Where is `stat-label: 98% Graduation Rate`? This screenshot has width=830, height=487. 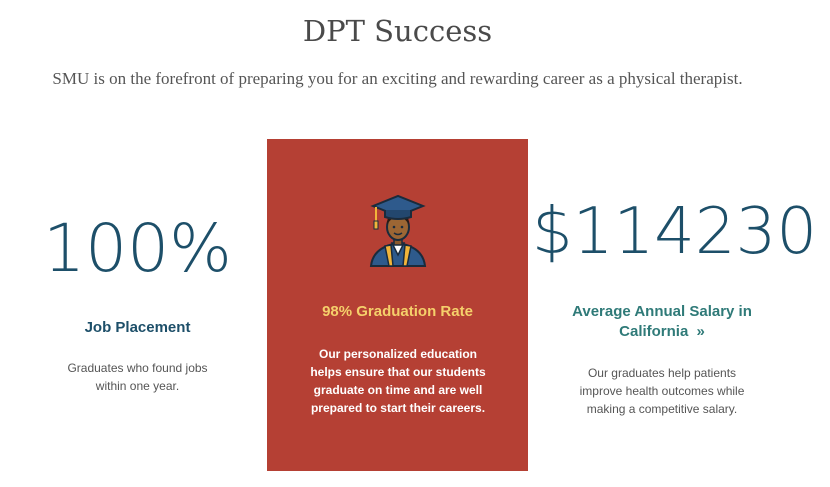
stat-label: 98% Graduation Rate is located at coordinates (397, 311).